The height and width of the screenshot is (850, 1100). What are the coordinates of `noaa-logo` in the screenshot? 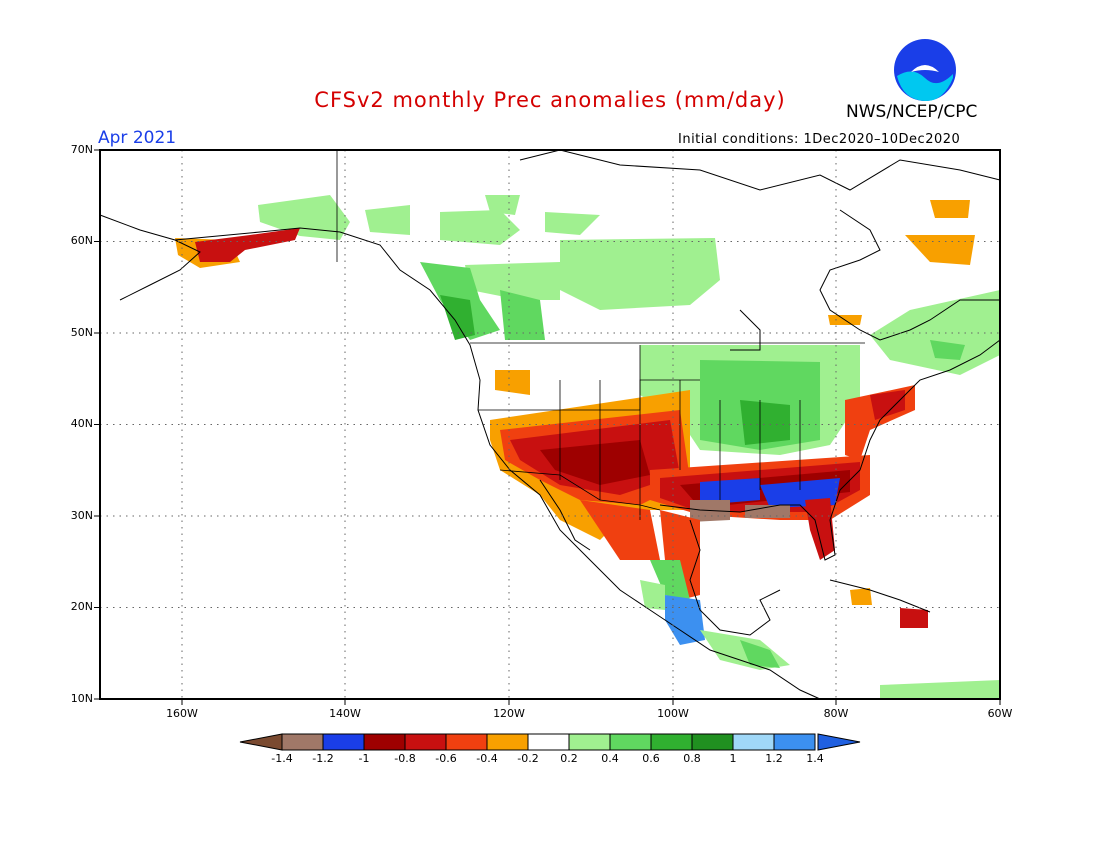 It's located at (925, 70).